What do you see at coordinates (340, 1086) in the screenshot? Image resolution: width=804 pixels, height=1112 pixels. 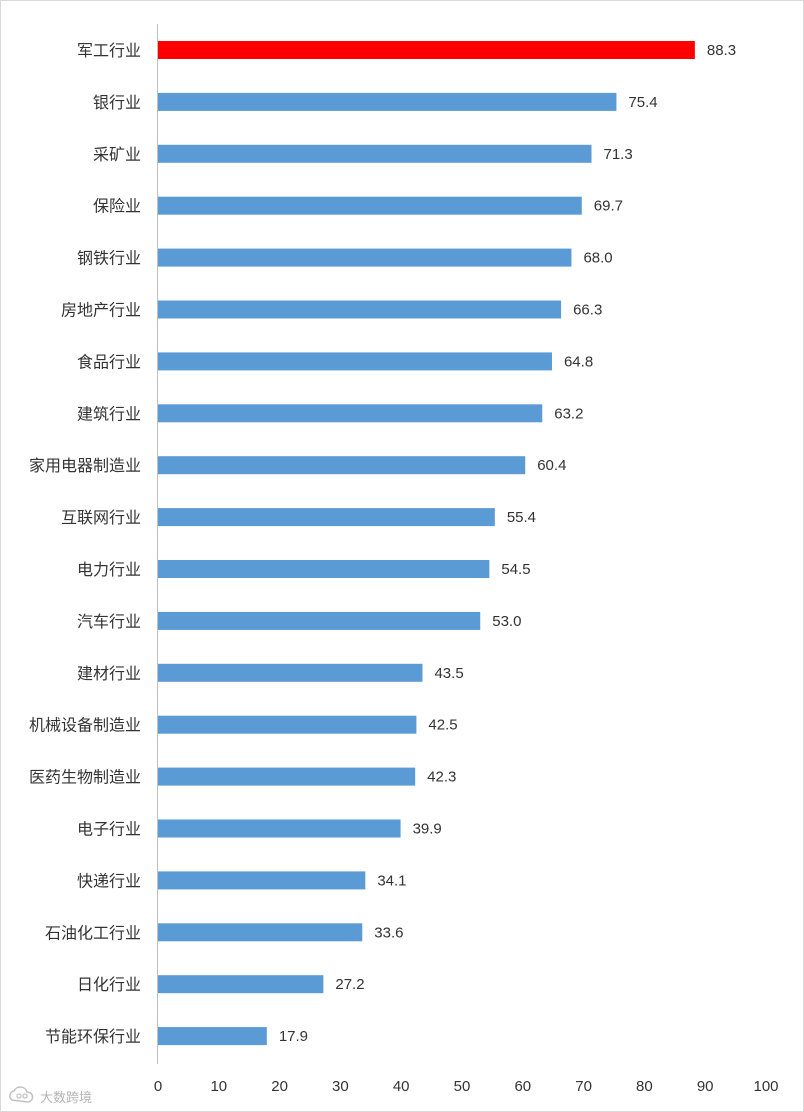 I see `x-tick-label: 30` at bounding box center [340, 1086].